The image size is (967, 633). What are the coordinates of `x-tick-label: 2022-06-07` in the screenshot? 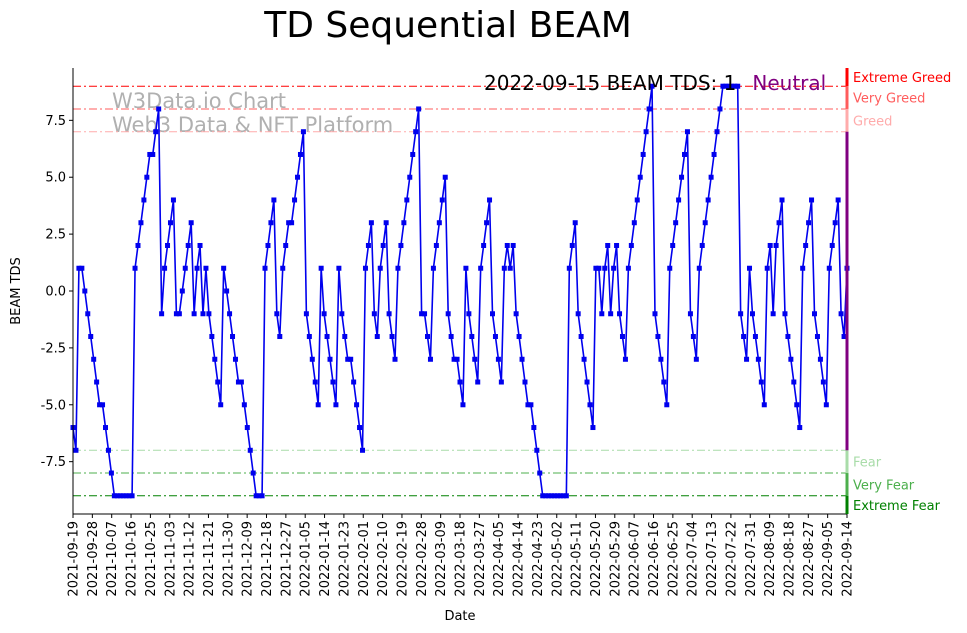 It's located at (635, 559).